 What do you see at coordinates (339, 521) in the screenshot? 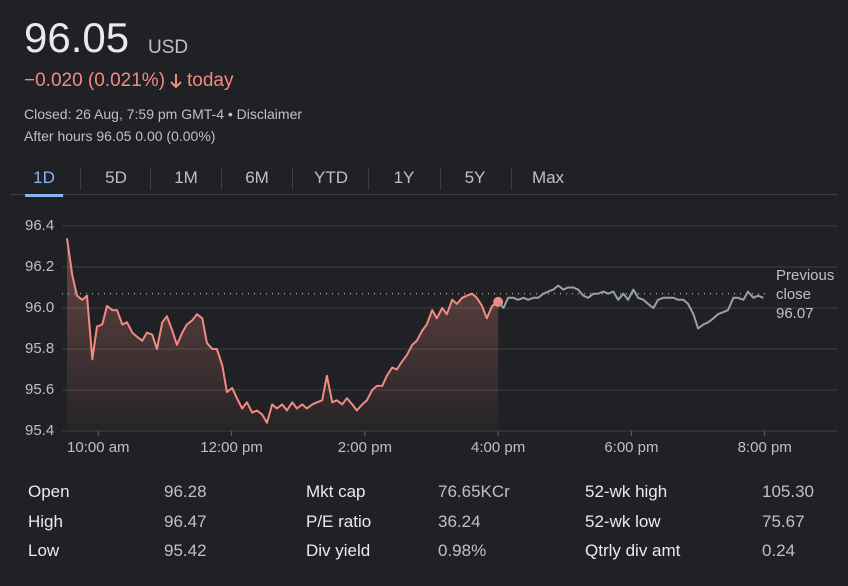
I see `stat-label: P/E ratio` at bounding box center [339, 521].